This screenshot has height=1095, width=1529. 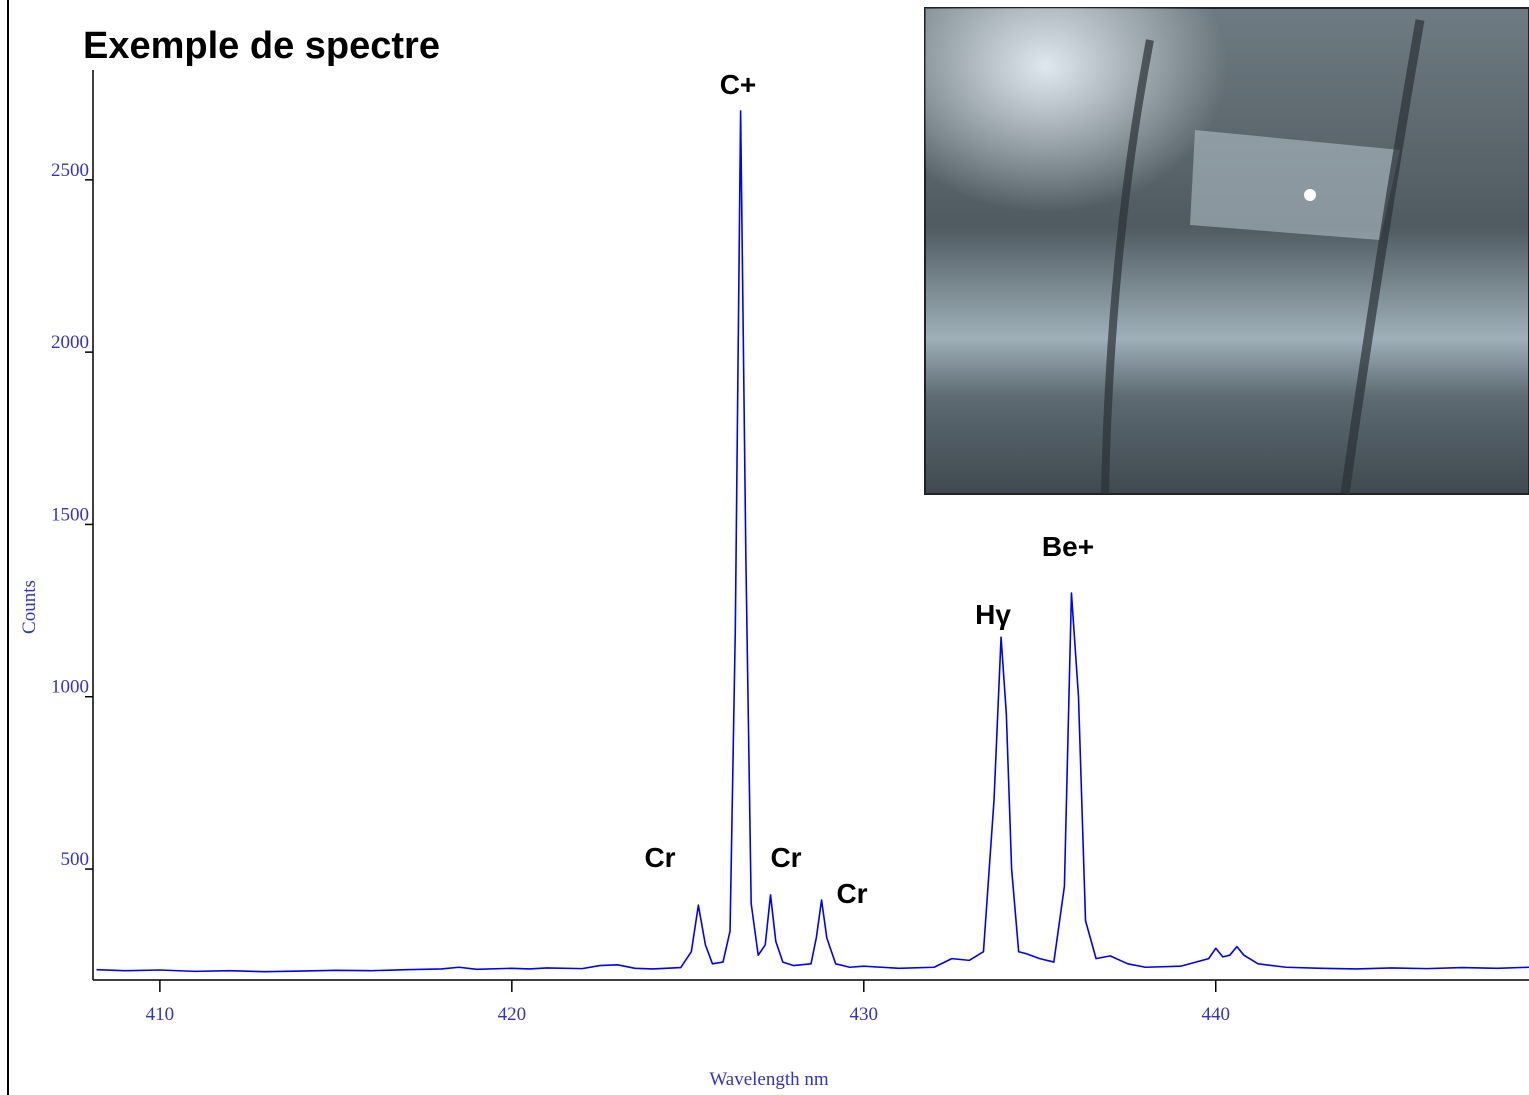 I want to click on y-axis-label: Counts, so click(x=29, y=607).